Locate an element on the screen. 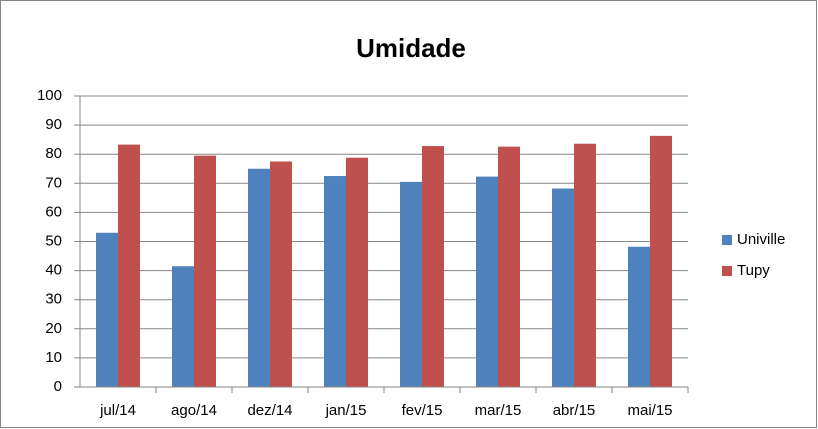 The height and width of the screenshot is (429, 818). y-tick-label: 30 is located at coordinates (53, 299).